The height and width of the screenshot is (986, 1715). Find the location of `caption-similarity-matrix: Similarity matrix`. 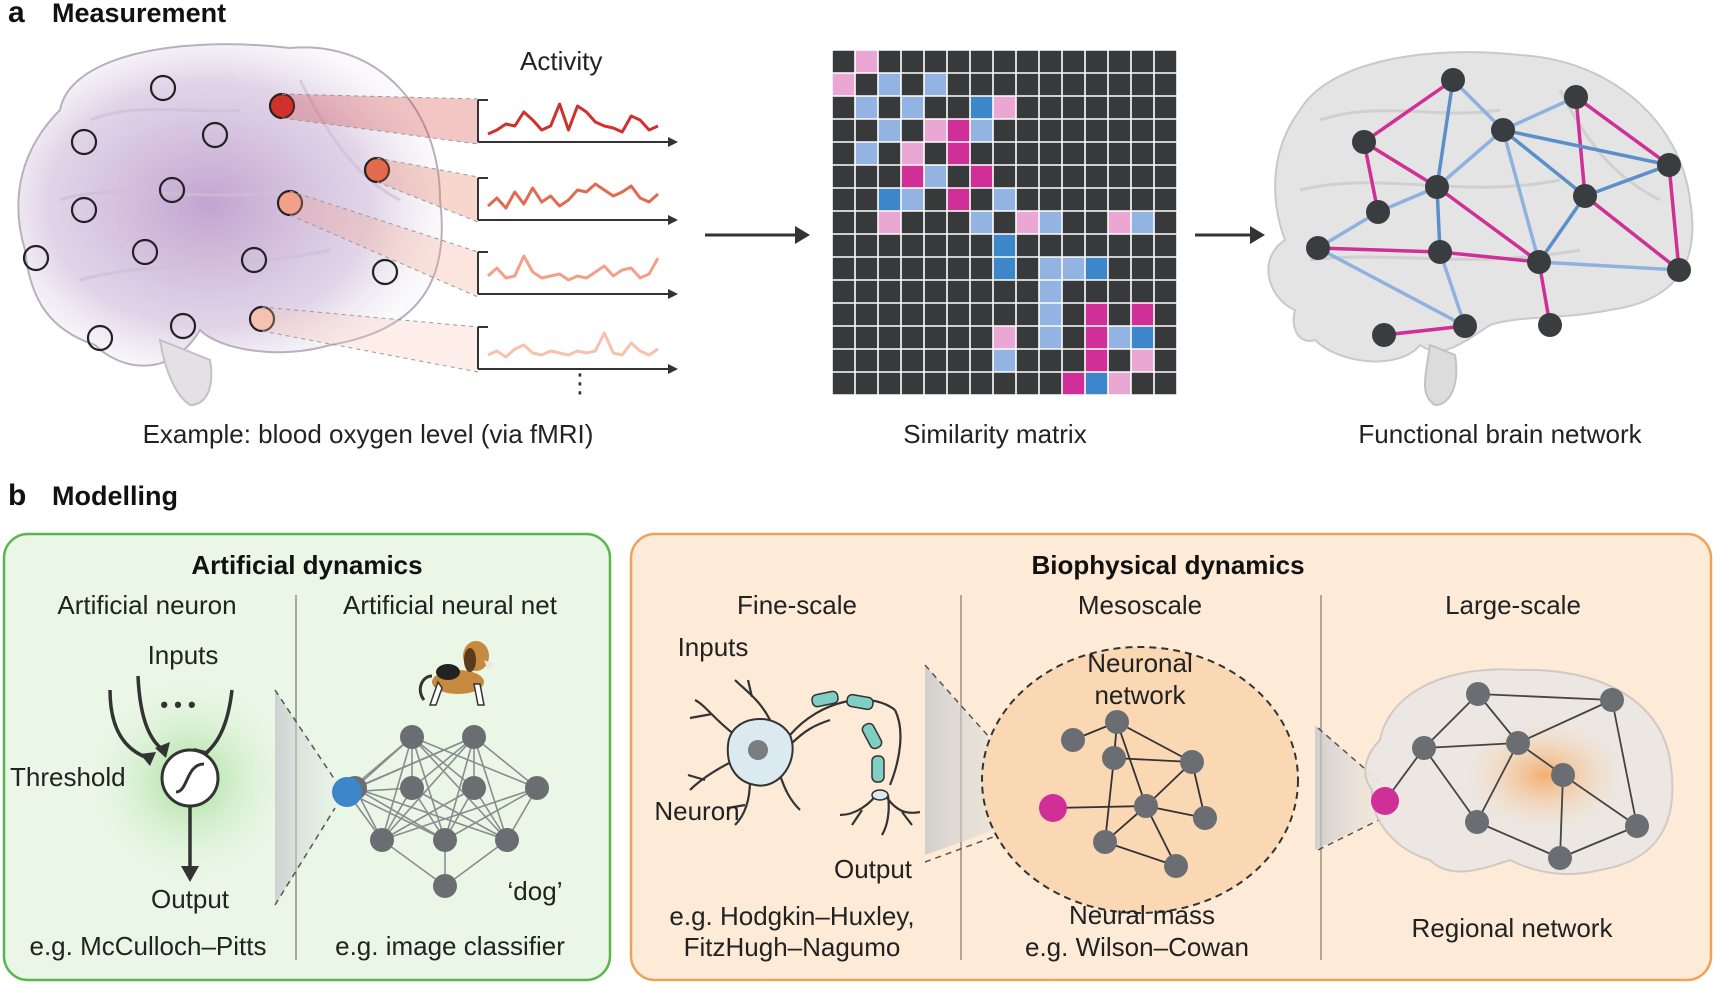

caption-similarity-matrix: Similarity matrix is located at coordinates (994, 434).